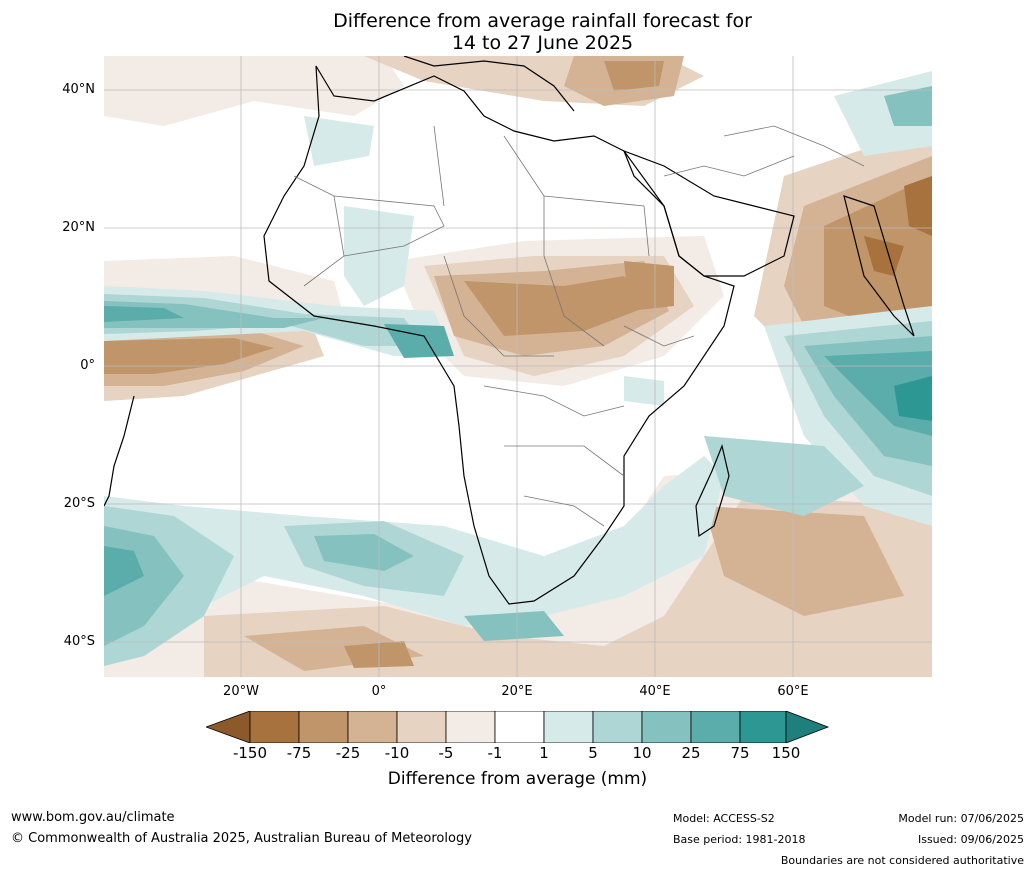 This screenshot has height=873, width=1035. What do you see at coordinates (655, 691) in the screenshot?
I see `x-label-40e: 40°E` at bounding box center [655, 691].